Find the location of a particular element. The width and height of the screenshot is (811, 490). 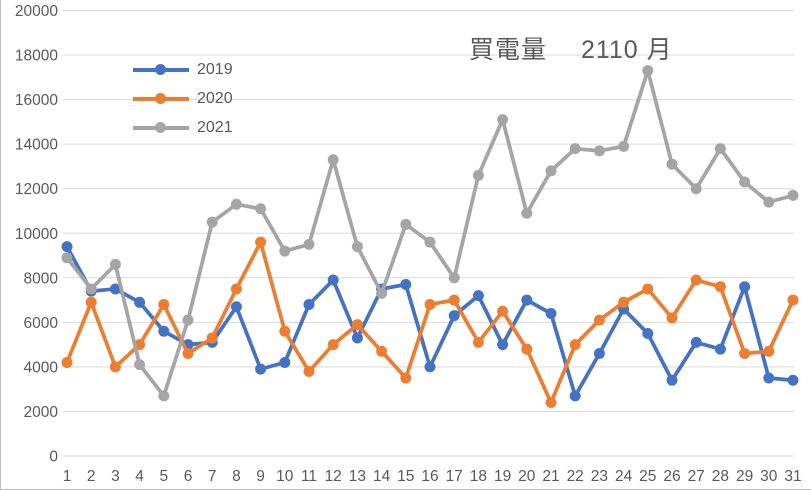

x-tick-label: 9 is located at coordinates (260, 476).